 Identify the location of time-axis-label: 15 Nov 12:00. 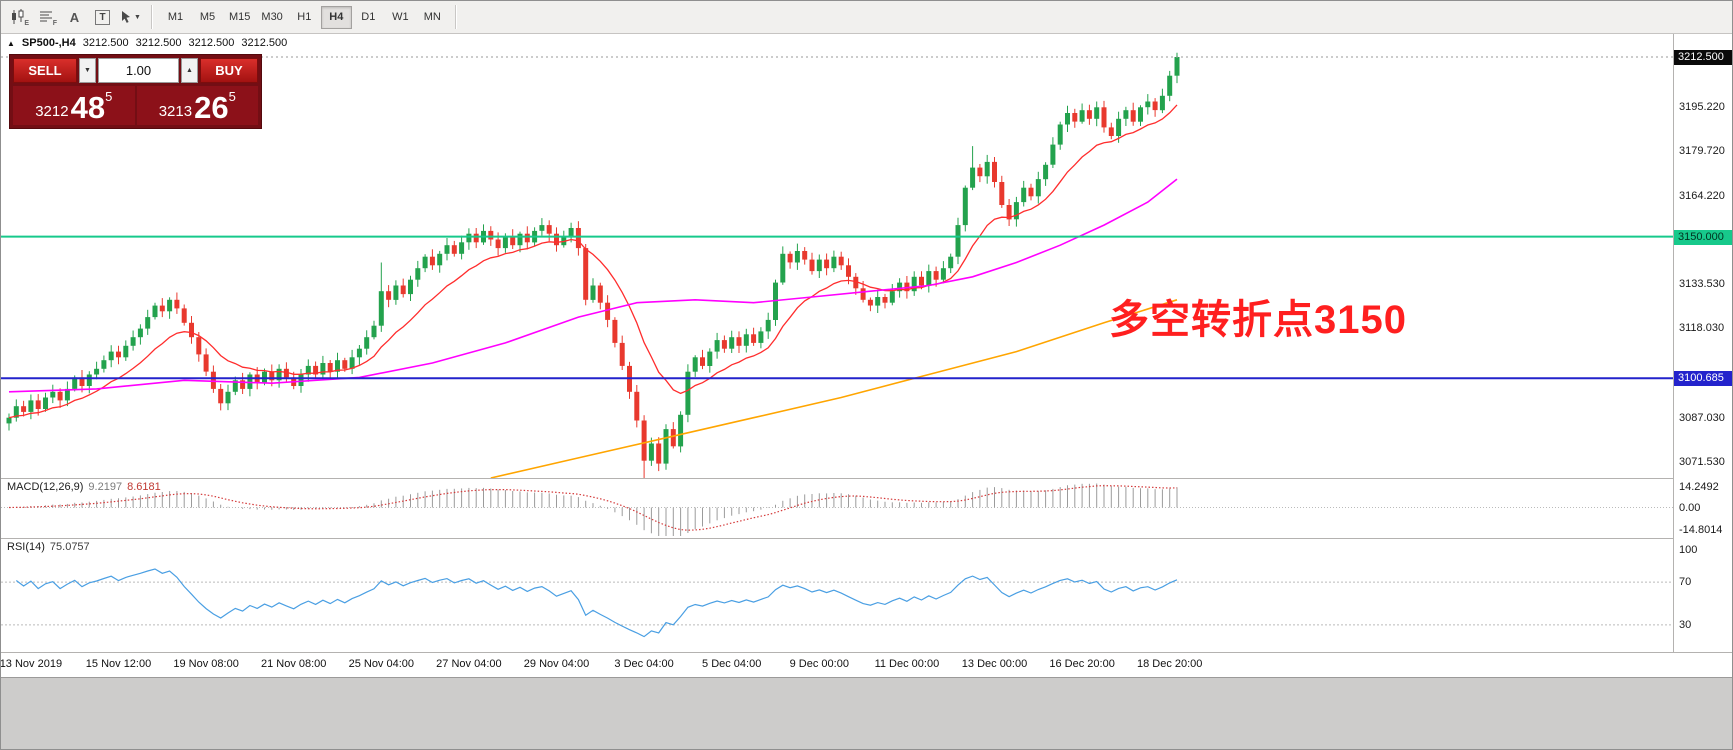
(118, 664).